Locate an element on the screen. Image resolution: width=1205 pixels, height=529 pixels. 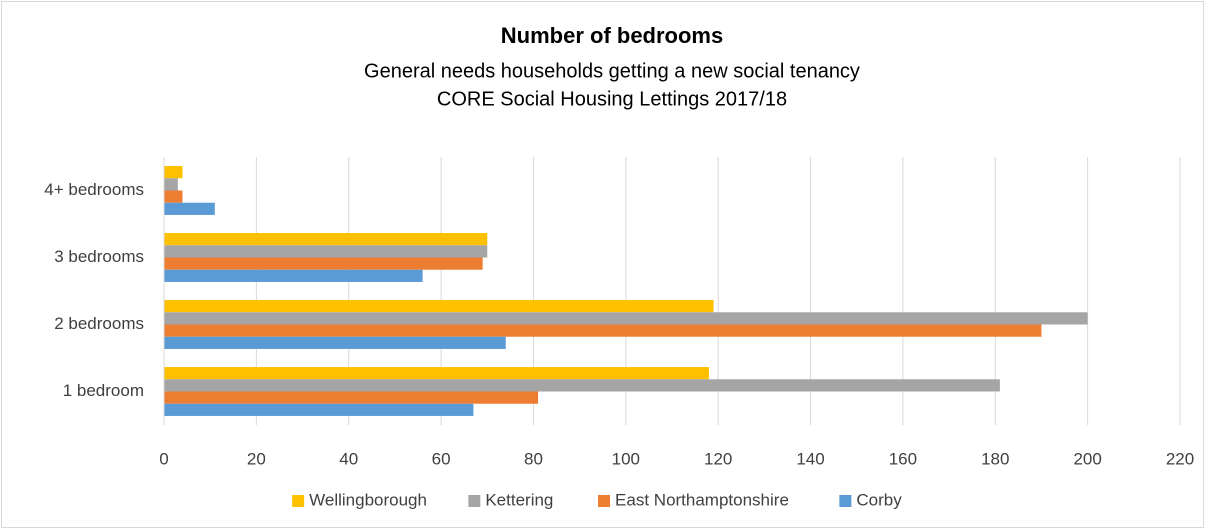
legend-label: Kettering is located at coordinates (519, 499).